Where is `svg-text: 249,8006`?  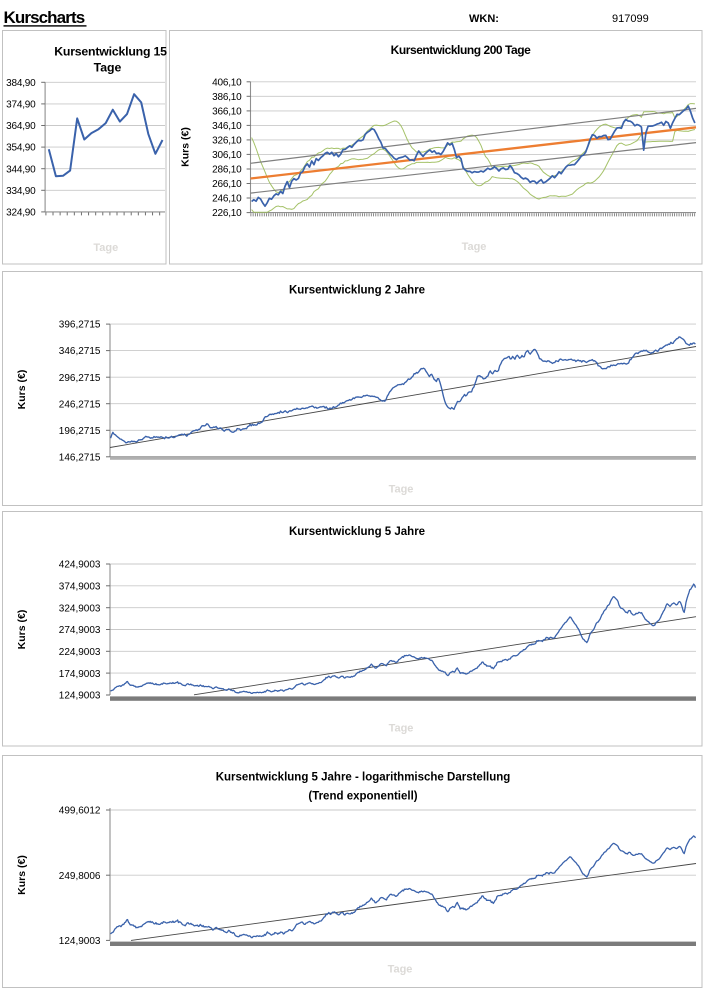
svg-text: 249,8006 is located at coordinates (80, 876).